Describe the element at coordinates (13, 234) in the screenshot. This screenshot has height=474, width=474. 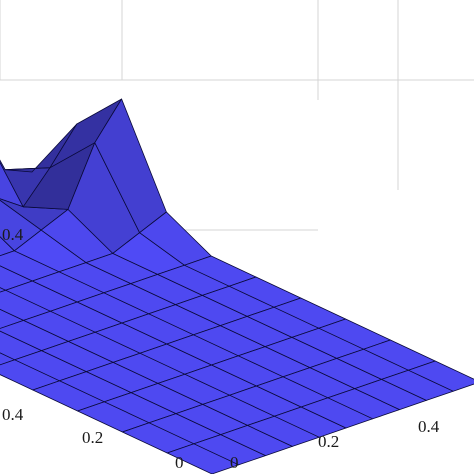
I see `z-tick-label-0: 0.4` at that location.